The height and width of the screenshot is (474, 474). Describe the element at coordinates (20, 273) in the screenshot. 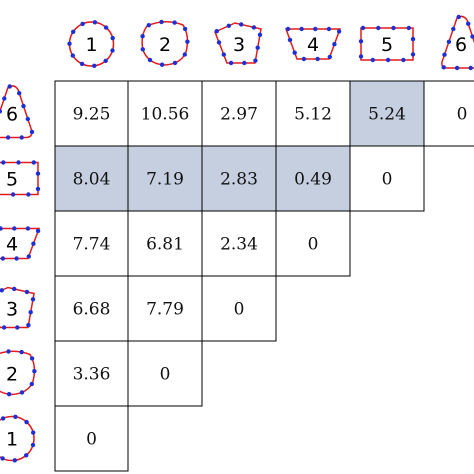

I see `row-headers: 6 5 4 3 2 1` at that location.